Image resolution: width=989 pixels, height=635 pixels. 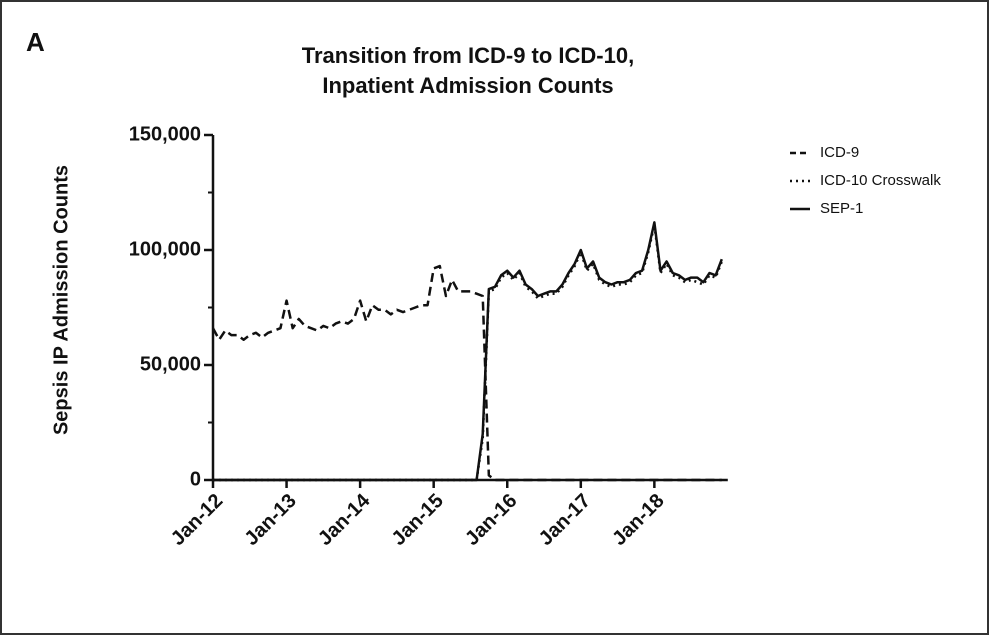 I want to click on panel-label: A, so click(x=35, y=42).